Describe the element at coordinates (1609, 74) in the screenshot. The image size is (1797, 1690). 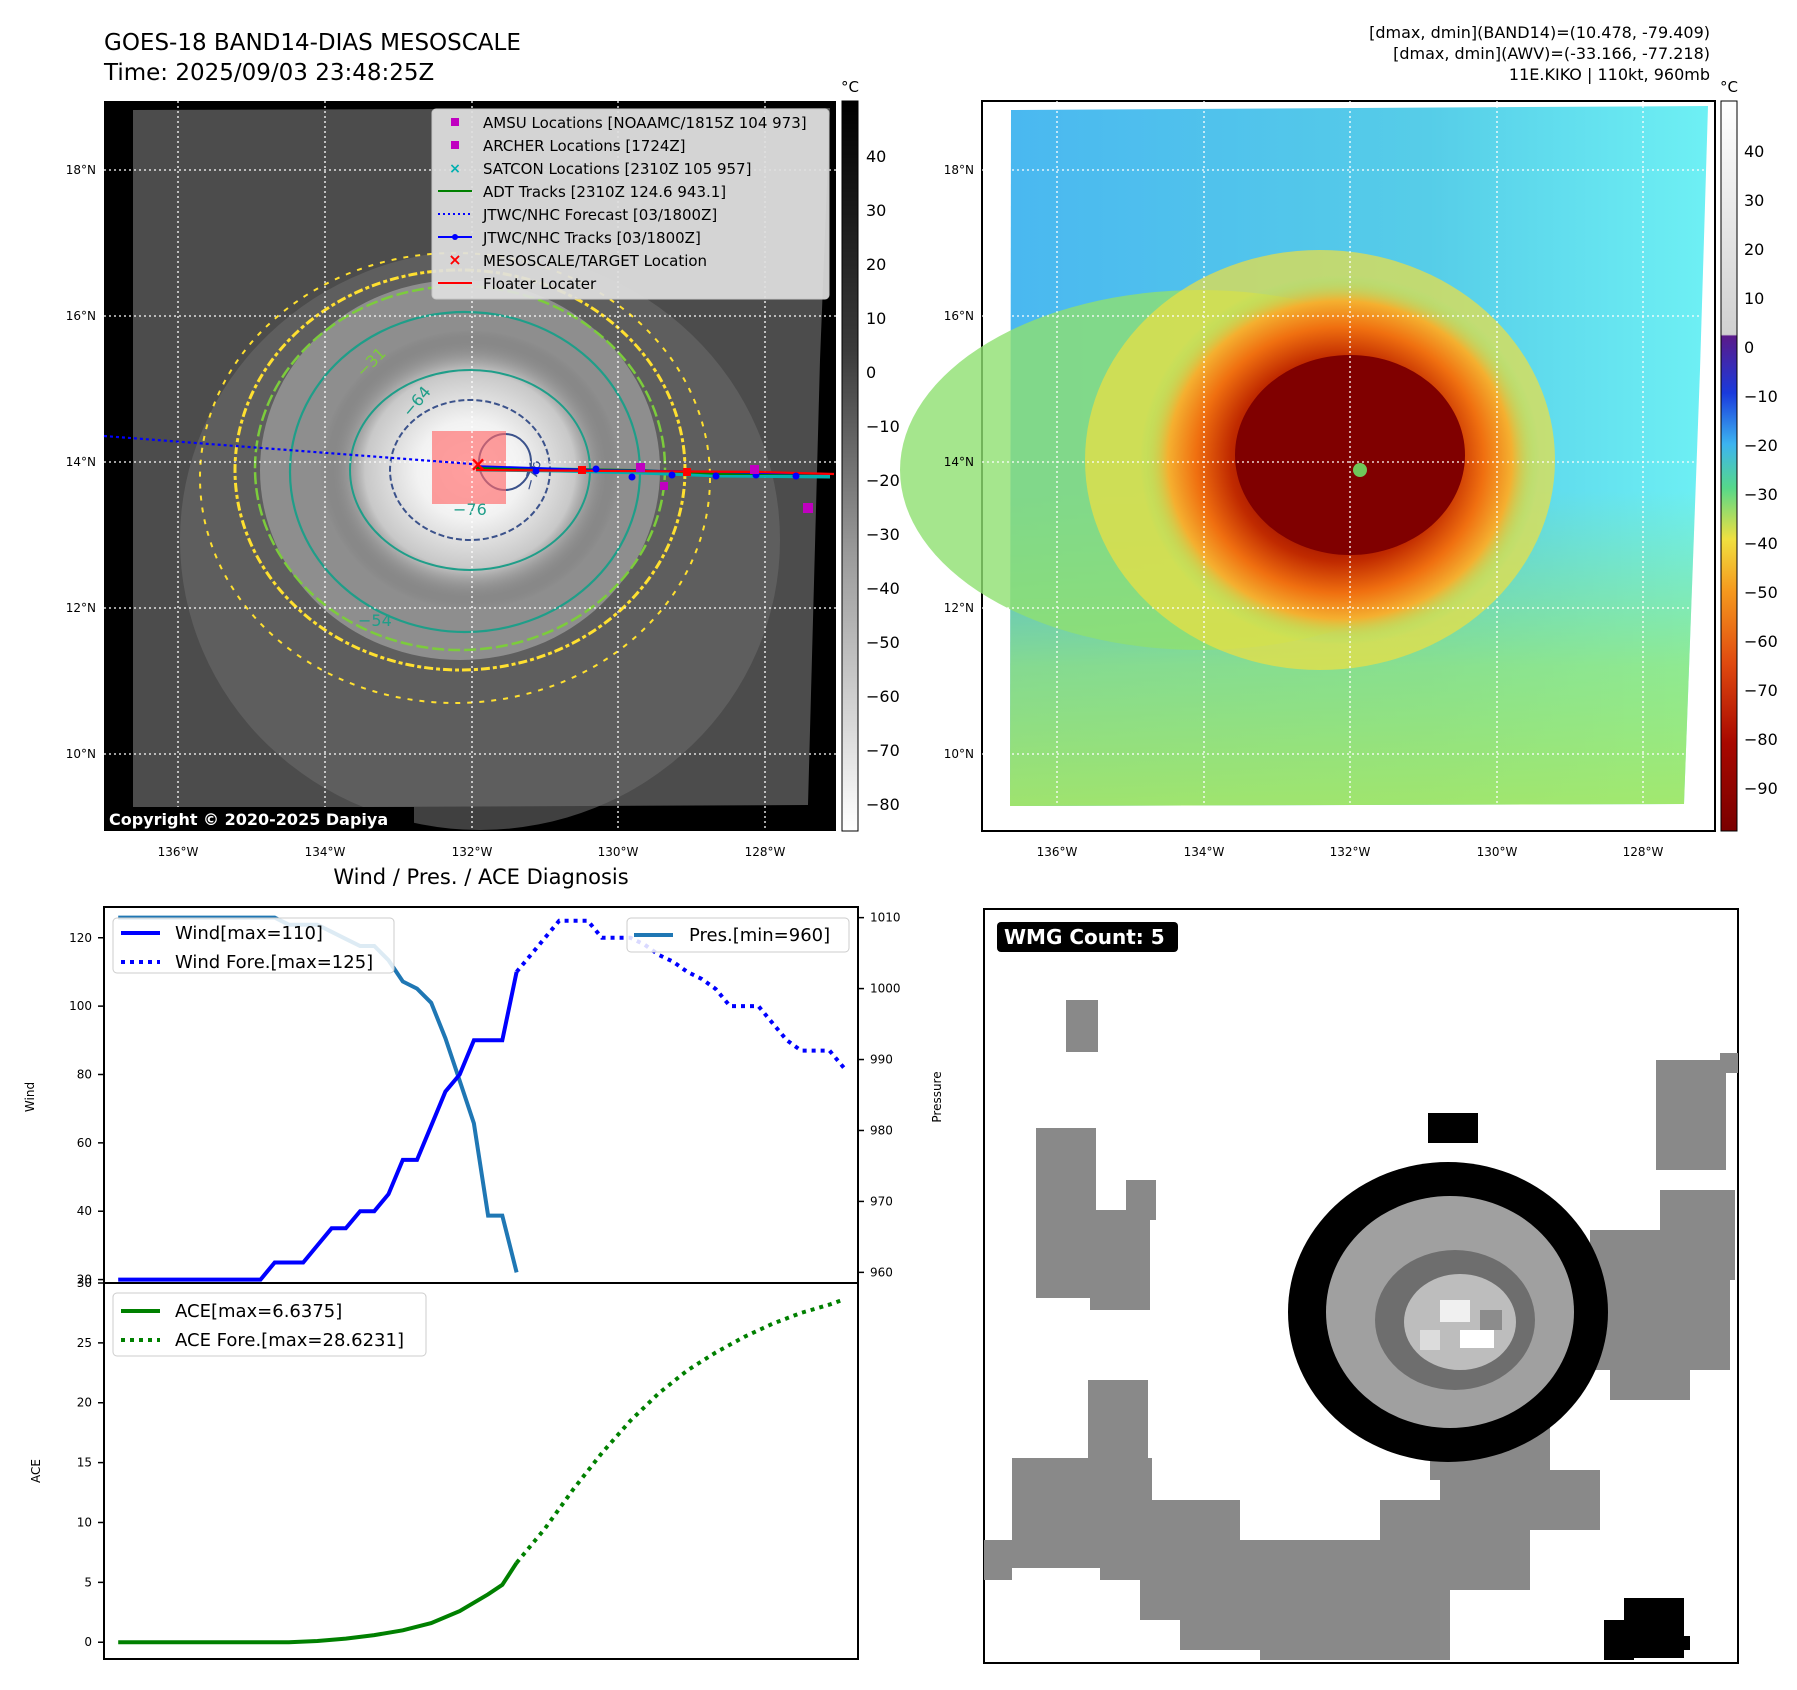
I see `storm-info: 11E.KIKO | 110kt, 960mb` at that location.